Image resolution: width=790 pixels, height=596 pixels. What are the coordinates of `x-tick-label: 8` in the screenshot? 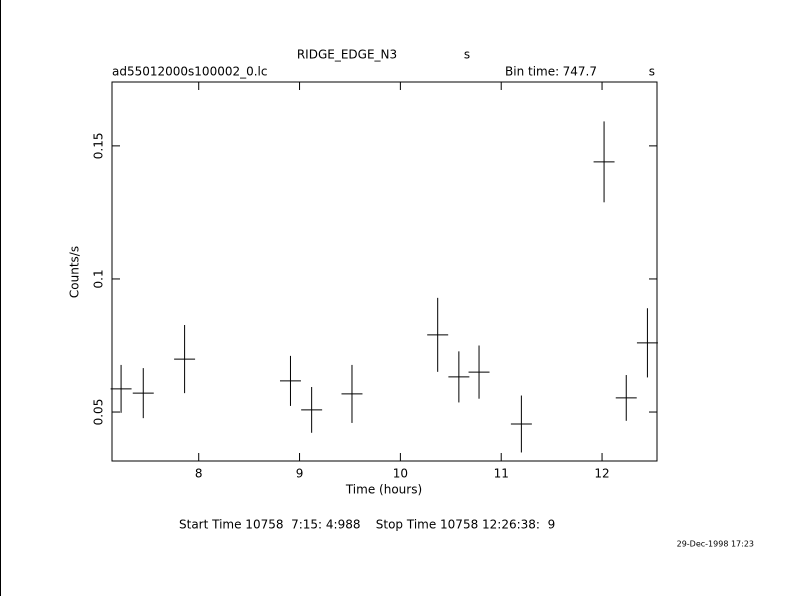 It's located at (199, 474).